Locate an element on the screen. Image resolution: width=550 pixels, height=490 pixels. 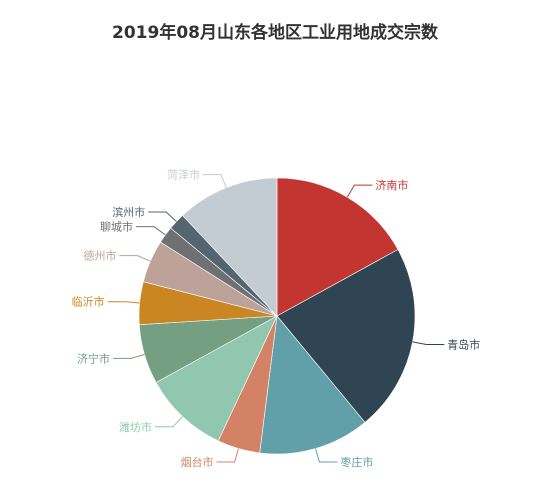
slice-label: 聊城市 is located at coordinates (116, 227).